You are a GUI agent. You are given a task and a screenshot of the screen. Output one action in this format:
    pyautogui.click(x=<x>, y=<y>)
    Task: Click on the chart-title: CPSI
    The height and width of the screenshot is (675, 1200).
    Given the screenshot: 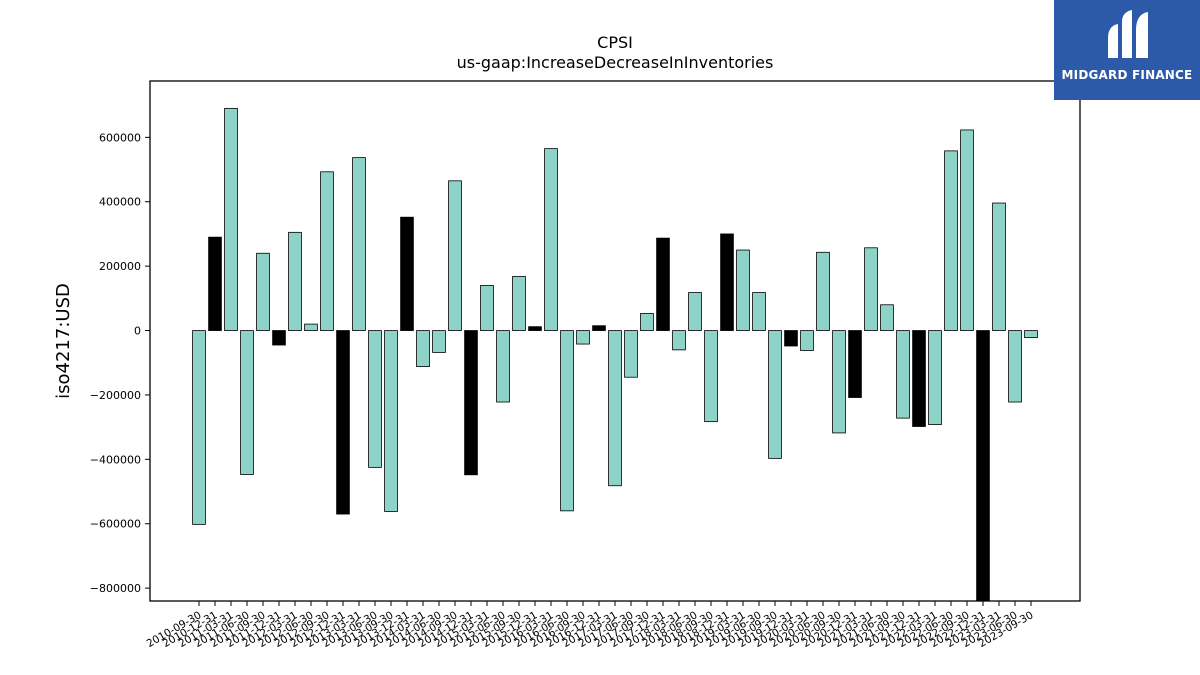 What is the action you would take?
    pyautogui.click(x=615, y=42)
    